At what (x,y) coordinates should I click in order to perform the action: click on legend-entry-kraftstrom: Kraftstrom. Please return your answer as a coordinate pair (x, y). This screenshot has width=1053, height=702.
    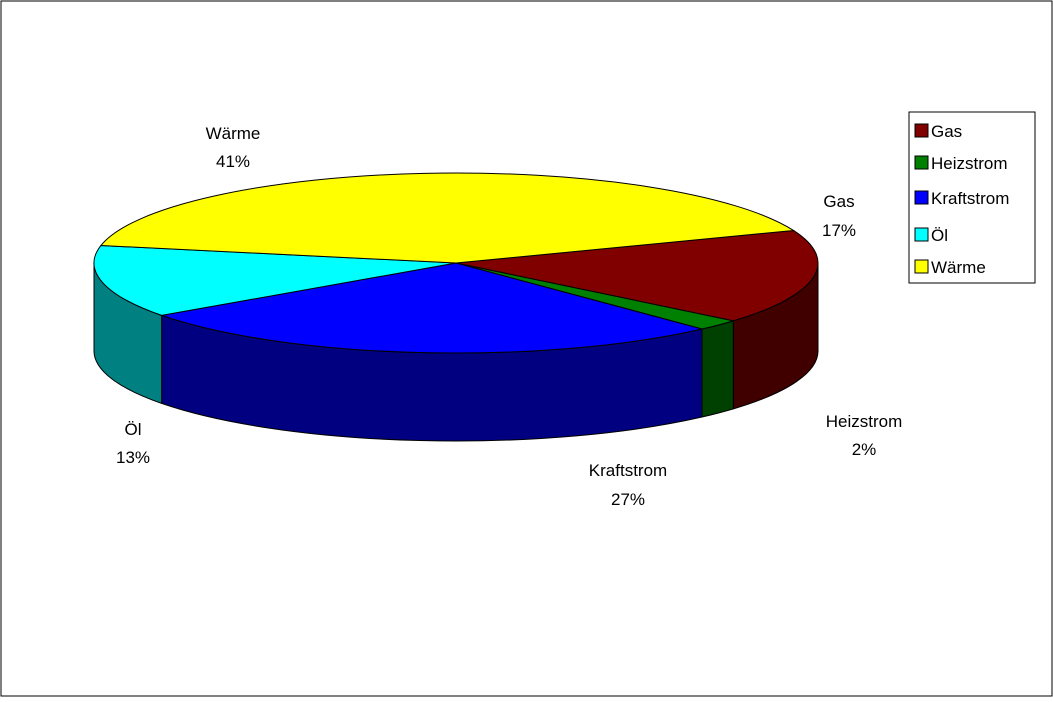
    Looking at the image, I should click on (961, 198).